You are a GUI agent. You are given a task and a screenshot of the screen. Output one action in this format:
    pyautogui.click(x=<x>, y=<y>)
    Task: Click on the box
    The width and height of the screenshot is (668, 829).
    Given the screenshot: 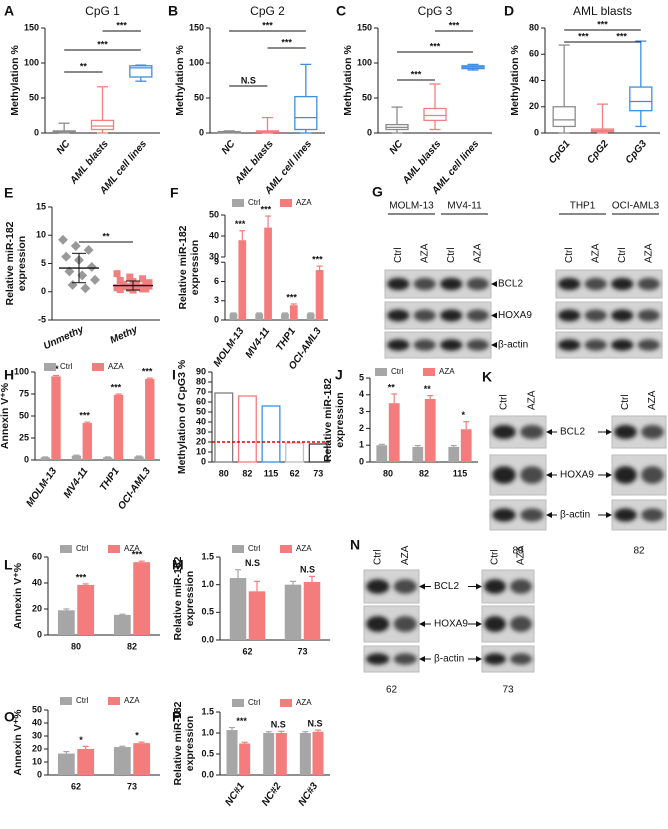 What is the action you would take?
    pyautogui.click(x=435, y=114)
    